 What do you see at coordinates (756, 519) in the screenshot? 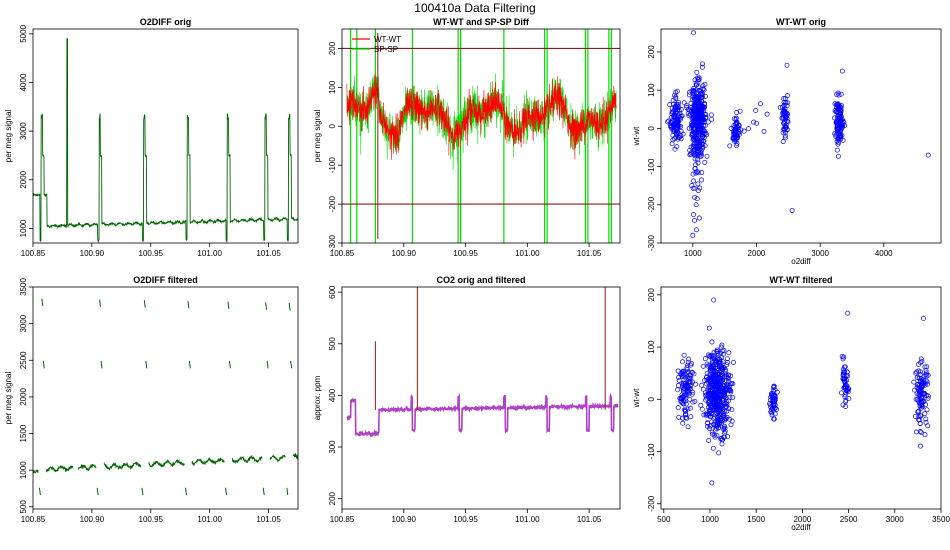
I see `x-tick-label: 1500` at bounding box center [756, 519].